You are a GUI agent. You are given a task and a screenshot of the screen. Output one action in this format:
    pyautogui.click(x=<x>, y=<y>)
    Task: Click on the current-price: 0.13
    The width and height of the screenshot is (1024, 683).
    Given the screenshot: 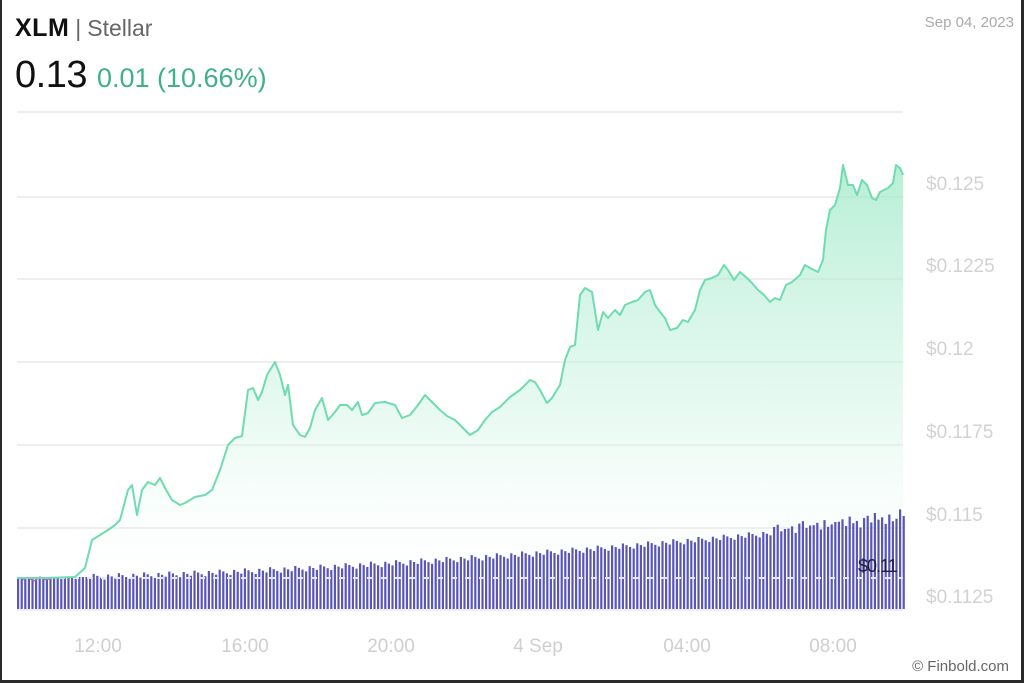 What is the action you would take?
    pyautogui.click(x=51, y=75)
    